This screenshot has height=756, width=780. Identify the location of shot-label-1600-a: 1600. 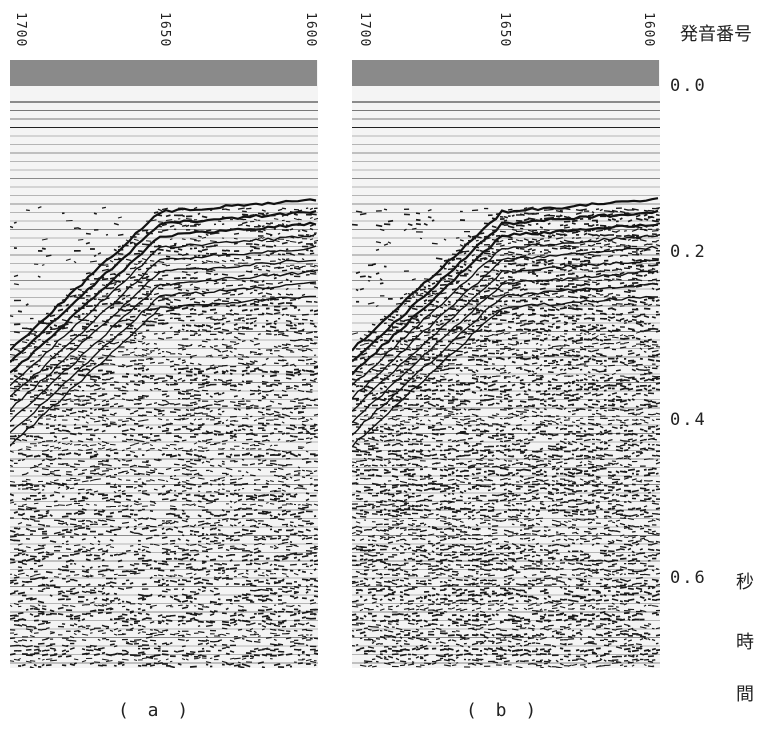
(310, 30).